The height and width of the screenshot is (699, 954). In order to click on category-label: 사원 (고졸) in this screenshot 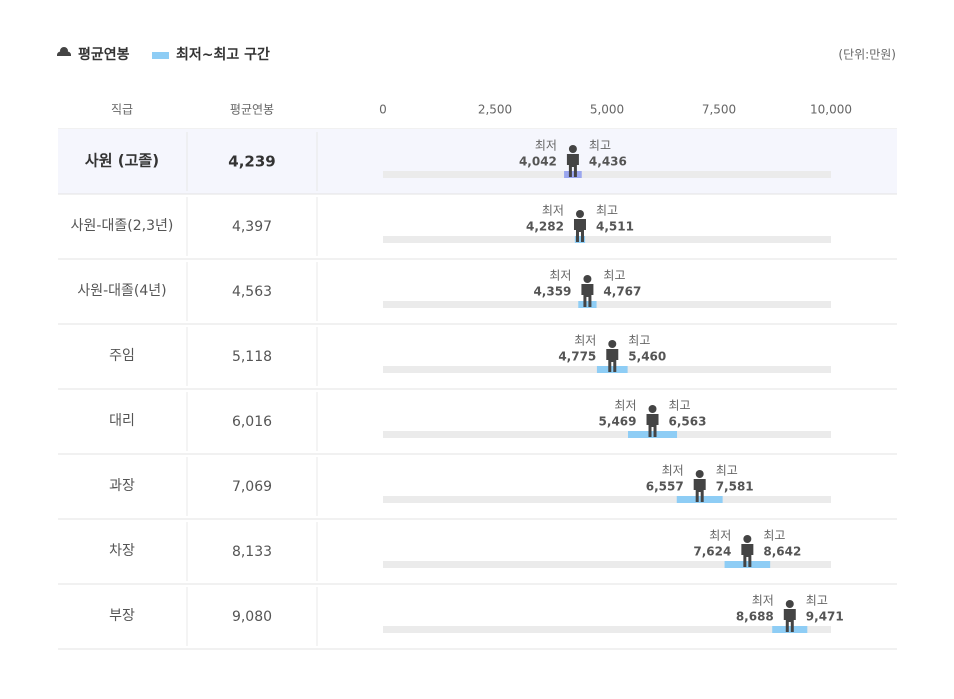, I will do `click(122, 161)`.